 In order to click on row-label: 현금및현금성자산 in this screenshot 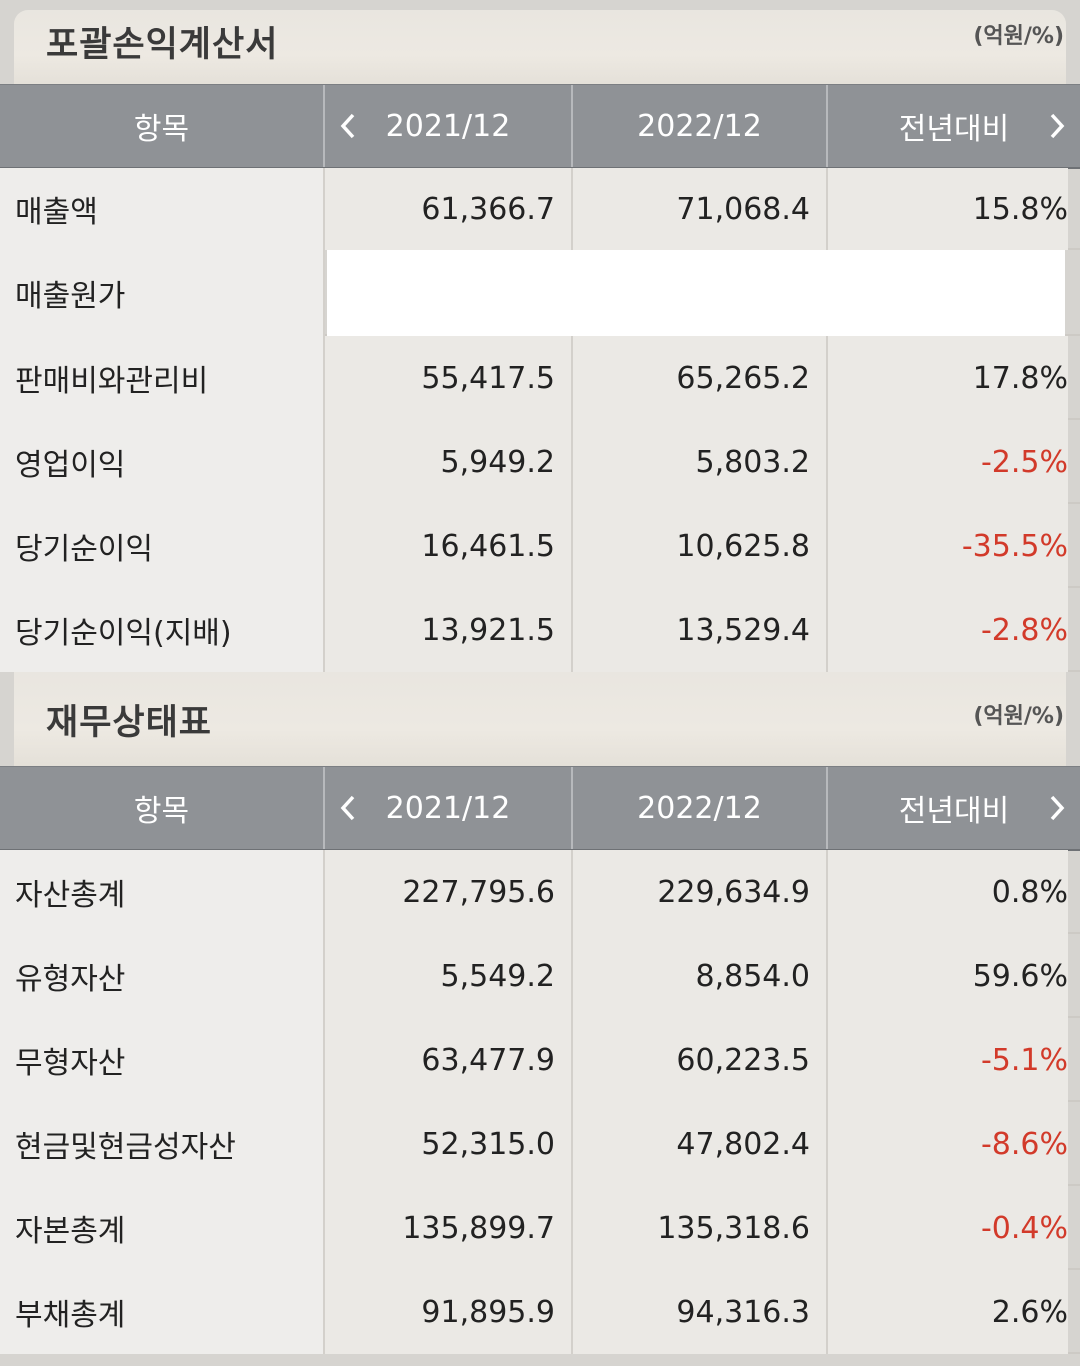, I will do `click(162, 1144)`.